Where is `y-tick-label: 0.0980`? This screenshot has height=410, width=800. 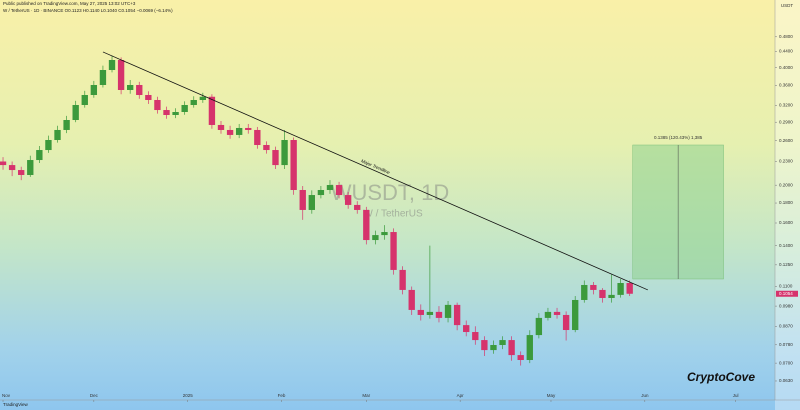
y-tick-label: 0.0980 is located at coordinates (786, 305).